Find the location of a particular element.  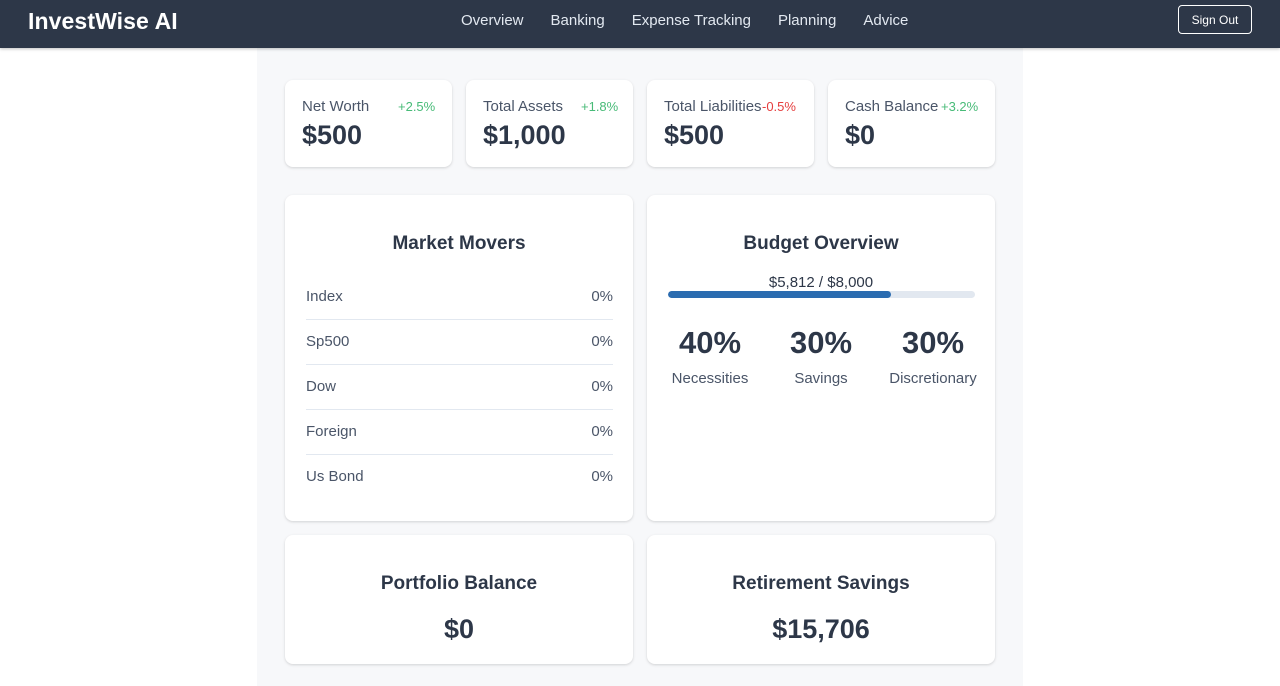

stat-change: +3.2% is located at coordinates (960, 106).